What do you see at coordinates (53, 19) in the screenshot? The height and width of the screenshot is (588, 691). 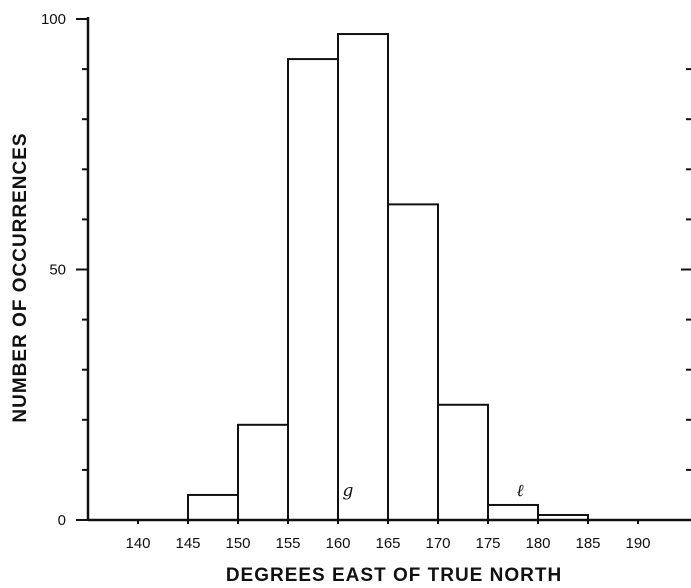 I see `y-tick-label: 100` at bounding box center [53, 19].